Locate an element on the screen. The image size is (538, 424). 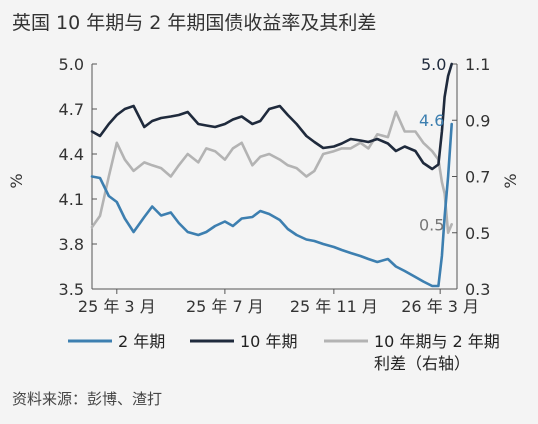
right-tick-label: 0.3 is located at coordinates (477, 289).